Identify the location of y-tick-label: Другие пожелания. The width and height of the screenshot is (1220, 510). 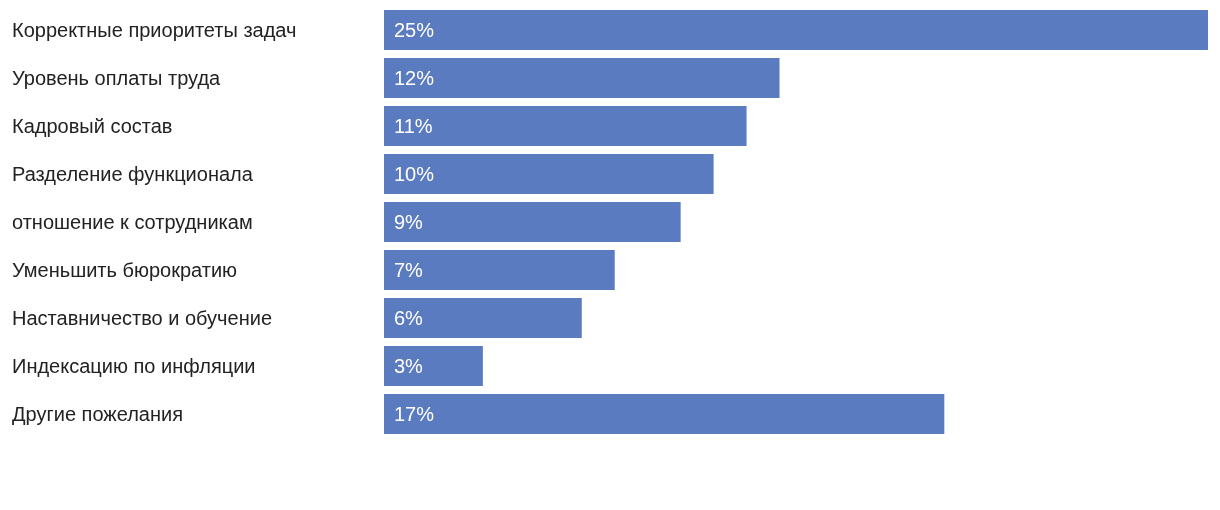
(97, 414).